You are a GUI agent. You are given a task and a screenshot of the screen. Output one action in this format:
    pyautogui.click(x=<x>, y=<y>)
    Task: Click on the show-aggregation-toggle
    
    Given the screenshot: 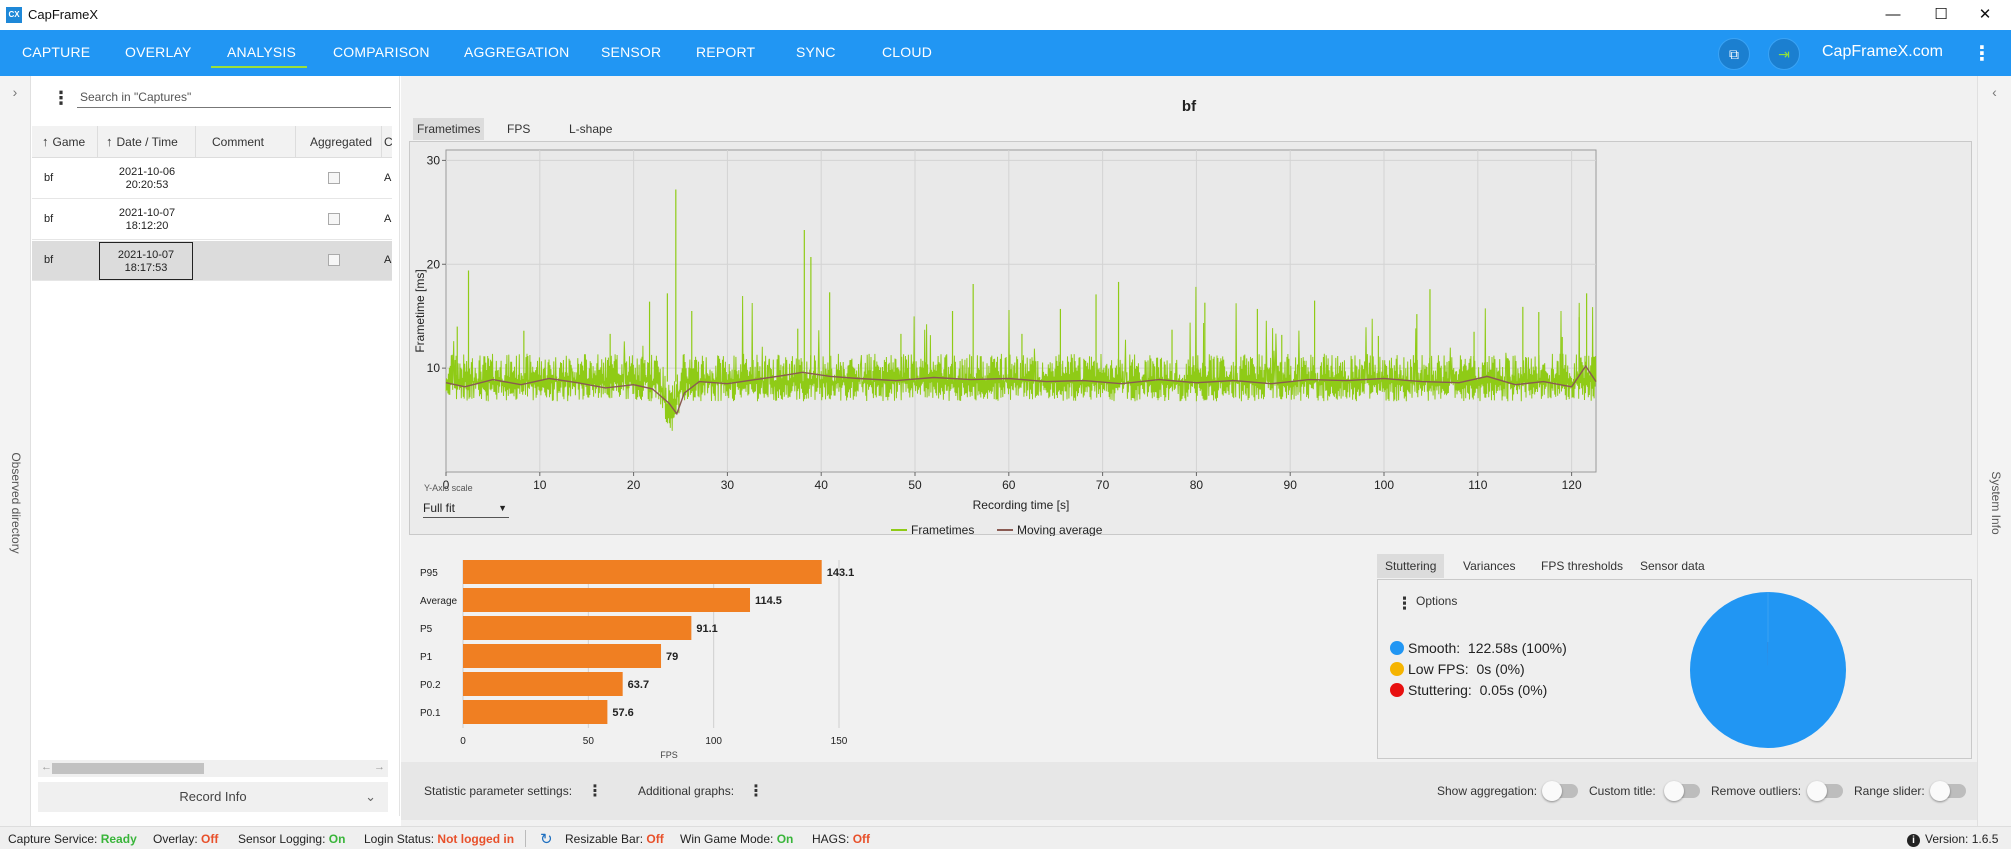 What is the action you would take?
    pyautogui.click(x=1560, y=791)
    